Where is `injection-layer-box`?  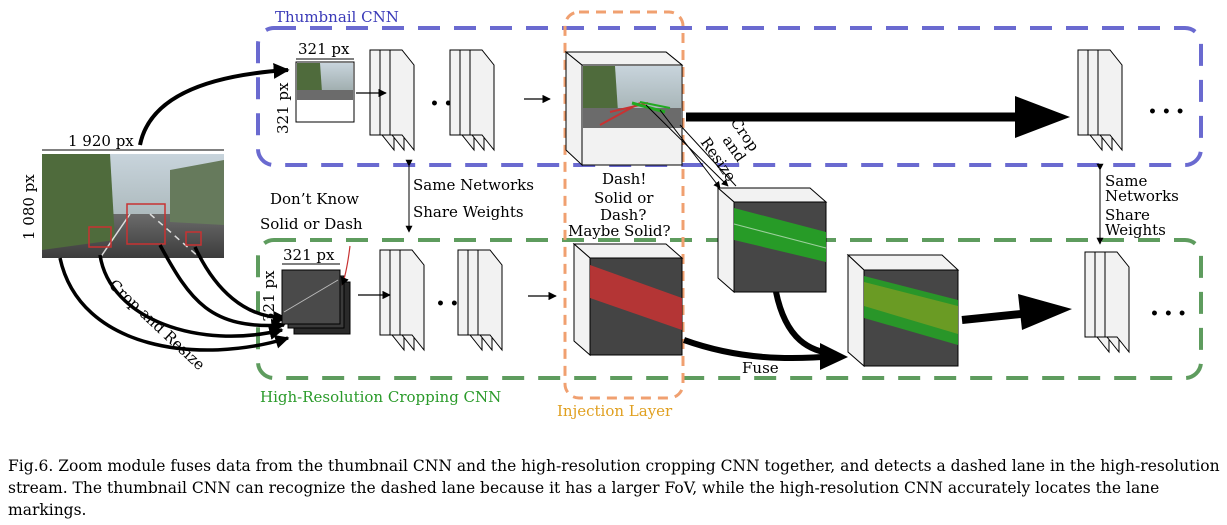
injection-layer-box is located at coordinates (624, 205).